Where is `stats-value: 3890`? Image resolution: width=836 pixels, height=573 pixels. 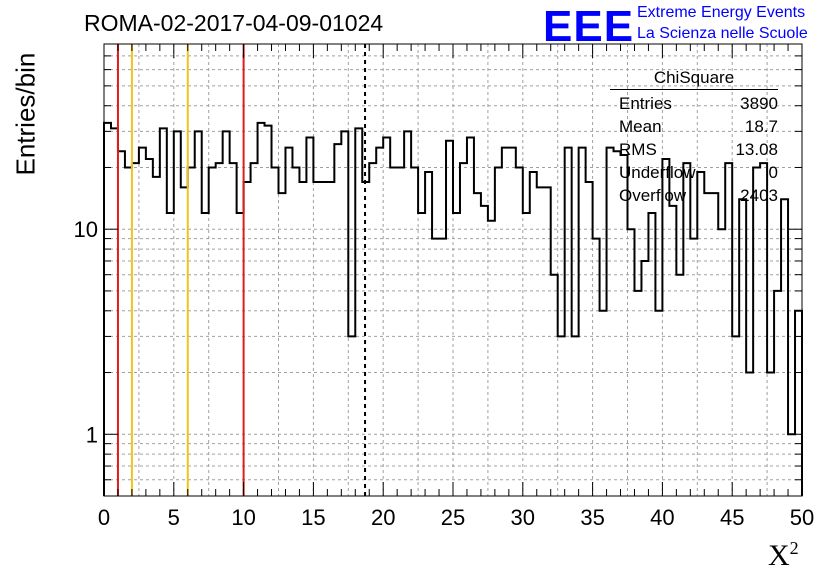 stats-value: 3890 is located at coordinates (759, 103).